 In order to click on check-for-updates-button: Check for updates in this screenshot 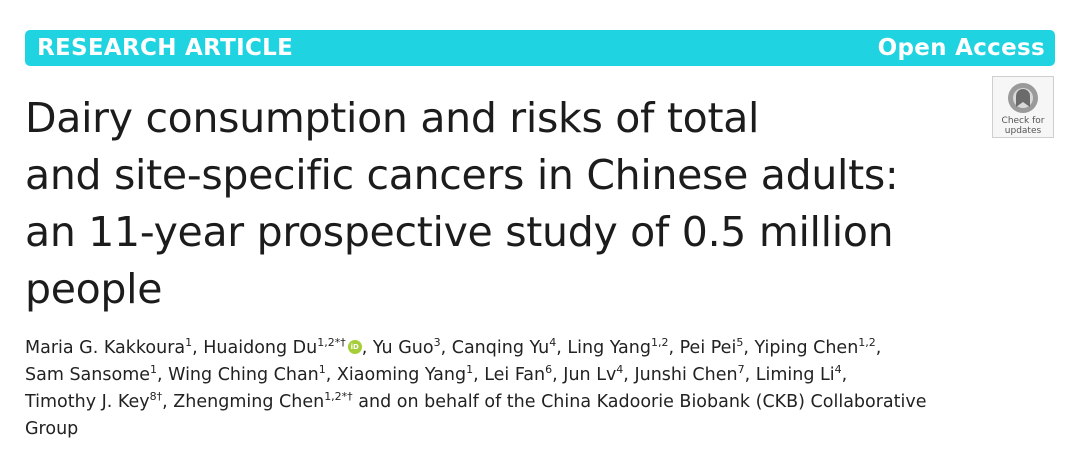, I will do `click(1023, 107)`.